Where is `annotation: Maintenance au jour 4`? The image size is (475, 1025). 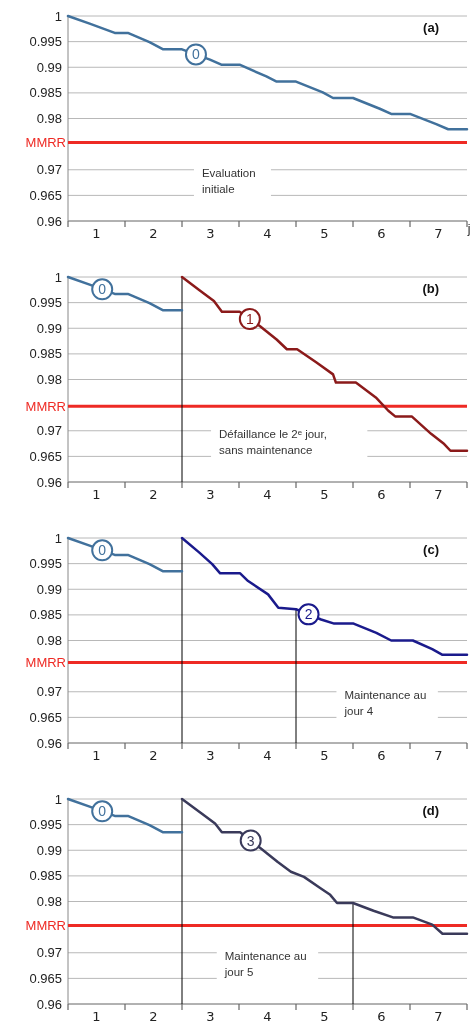 annotation: Maintenance au jour 4 is located at coordinates (385, 703).